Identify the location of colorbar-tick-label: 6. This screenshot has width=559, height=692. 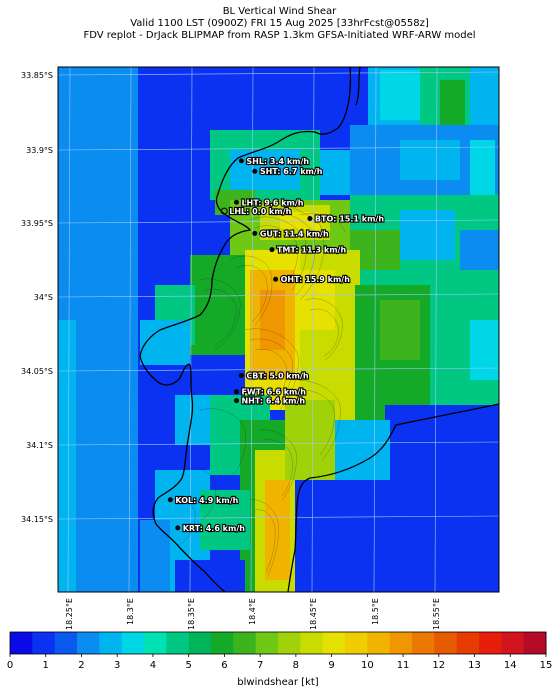
(224, 665).